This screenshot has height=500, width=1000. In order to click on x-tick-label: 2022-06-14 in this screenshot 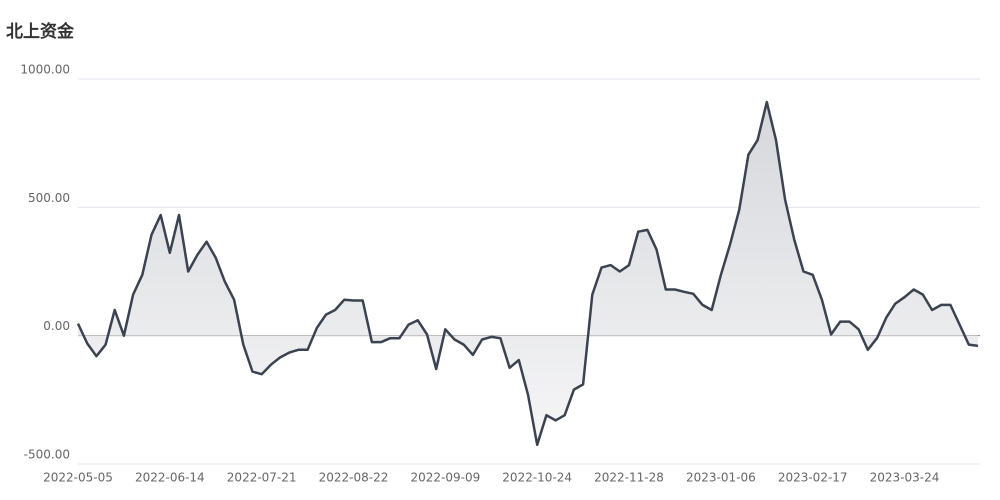, I will do `click(170, 478)`.